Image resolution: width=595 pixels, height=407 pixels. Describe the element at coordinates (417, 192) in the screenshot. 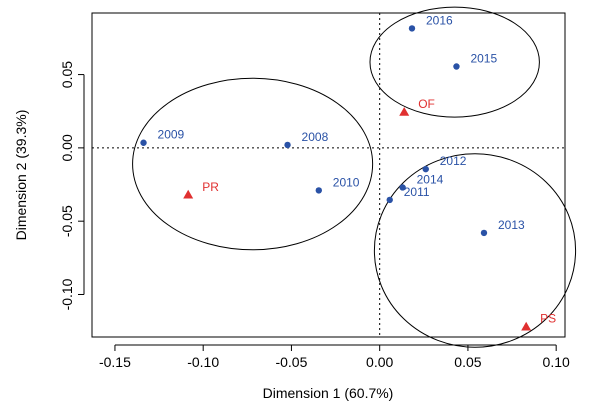

I see `point-label-2011: 2011` at that location.